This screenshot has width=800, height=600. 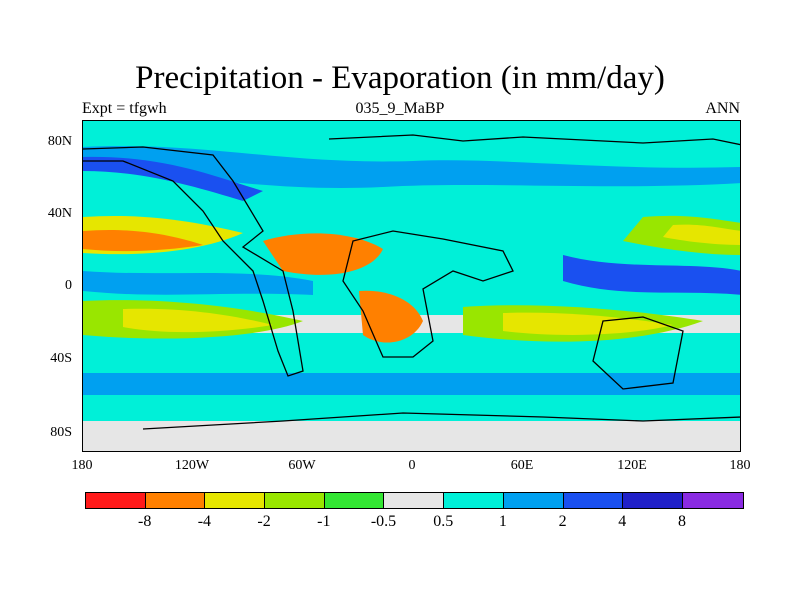 What do you see at coordinates (502, 521) in the screenshot?
I see `colorbar-label-6: 1` at bounding box center [502, 521].